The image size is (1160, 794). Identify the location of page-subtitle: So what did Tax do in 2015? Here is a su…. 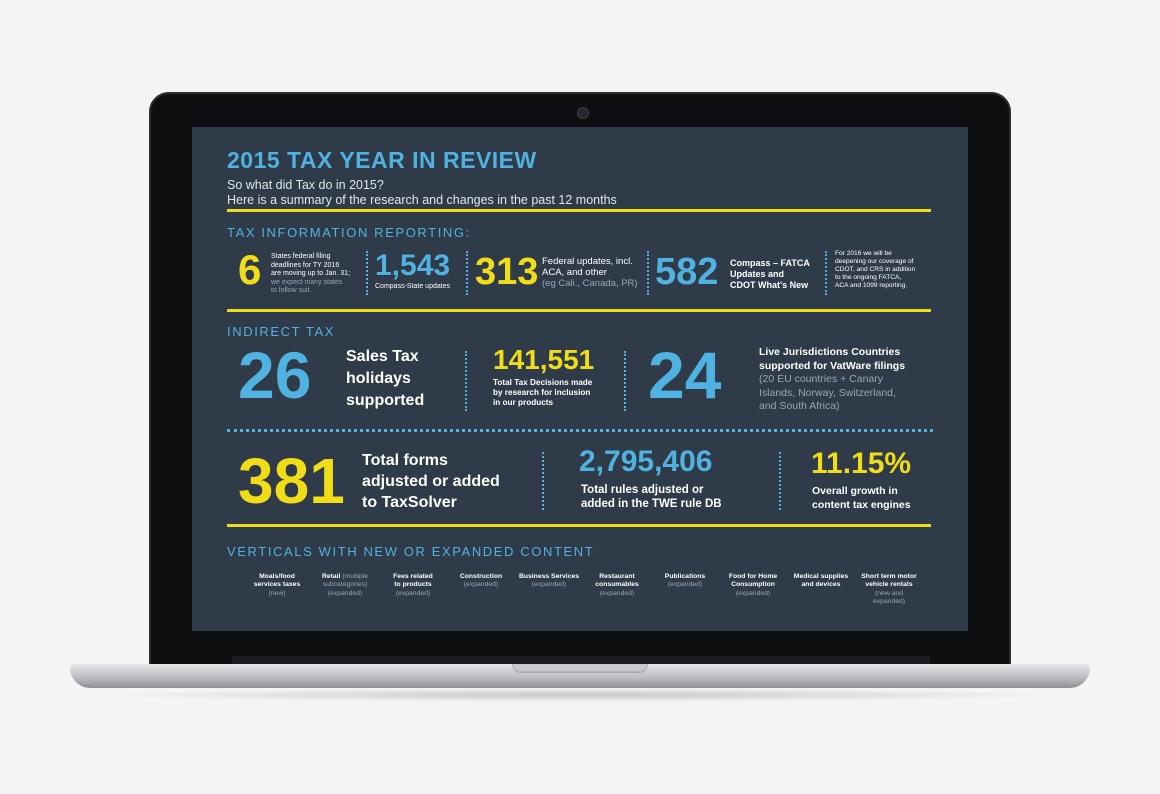
(422, 193).